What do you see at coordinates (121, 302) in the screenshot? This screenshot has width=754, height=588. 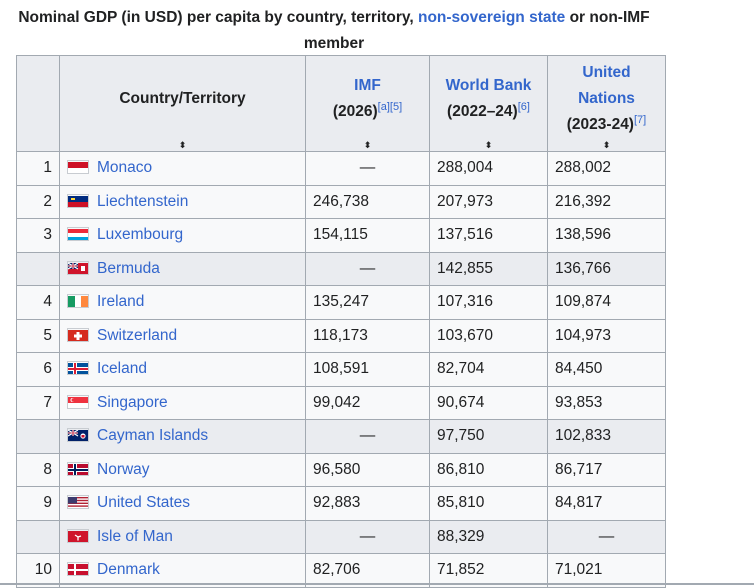 I see `country-link: Ireland` at bounding box center [121, 302].